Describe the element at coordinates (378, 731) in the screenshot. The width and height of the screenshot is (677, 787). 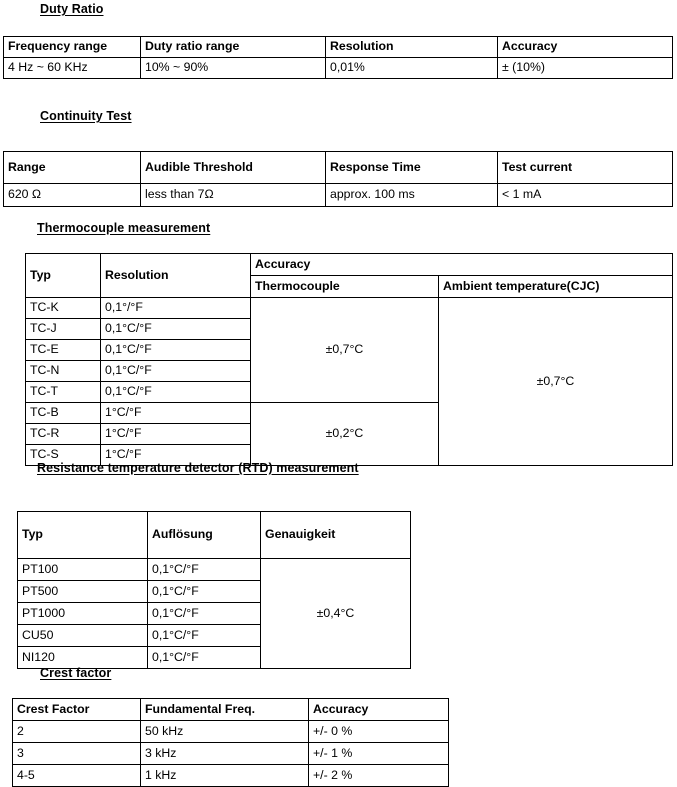
I see `cell-accuracy: +/- 0 %` at that location.